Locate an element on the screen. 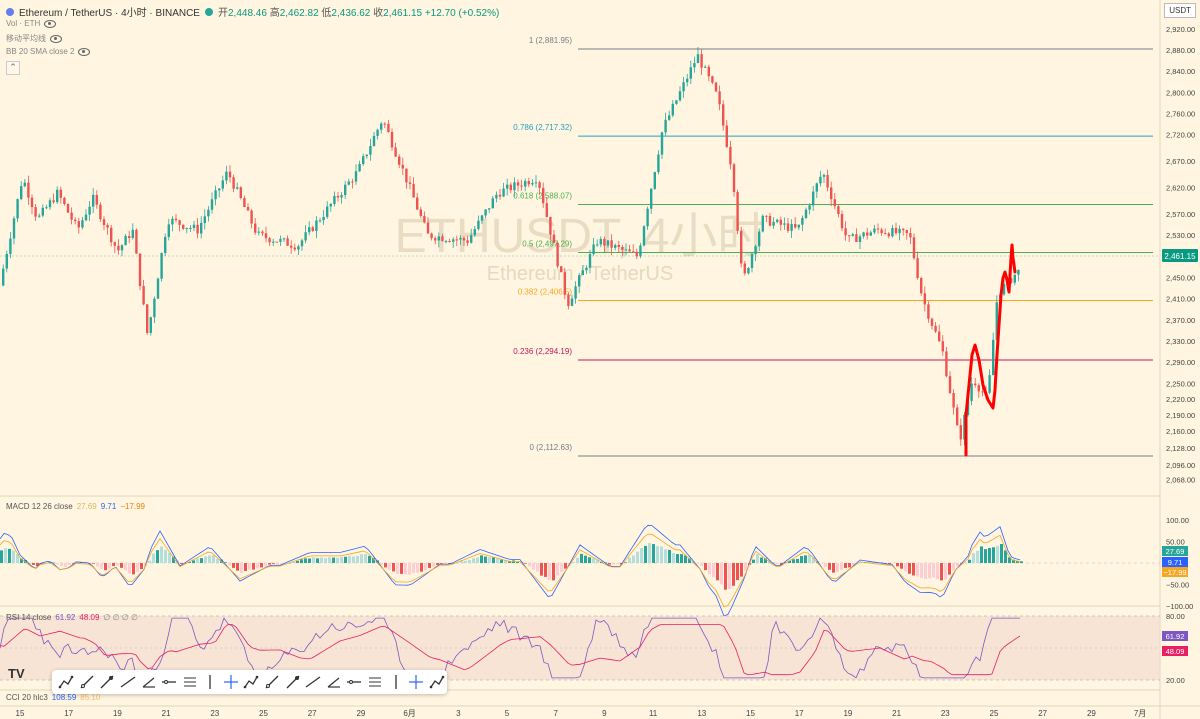 The height and width of the screenshot is (719, 1200). time-tick-label: 6月 is located at coordinates (409, 713).